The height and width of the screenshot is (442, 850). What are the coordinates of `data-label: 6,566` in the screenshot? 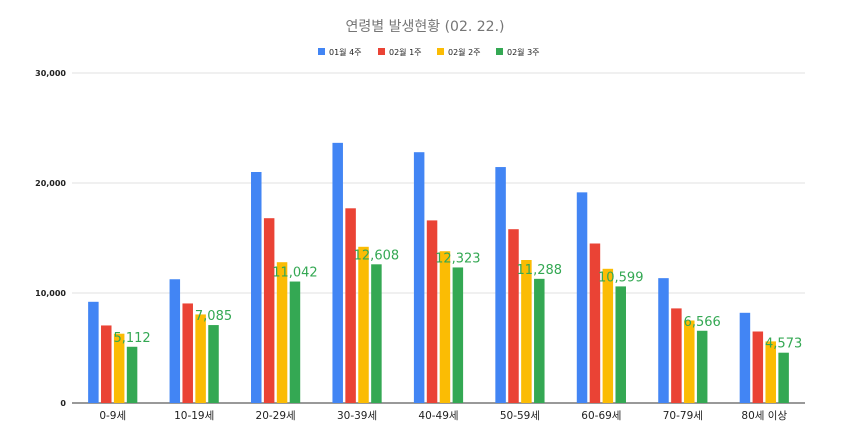 It's located at (702, 322).